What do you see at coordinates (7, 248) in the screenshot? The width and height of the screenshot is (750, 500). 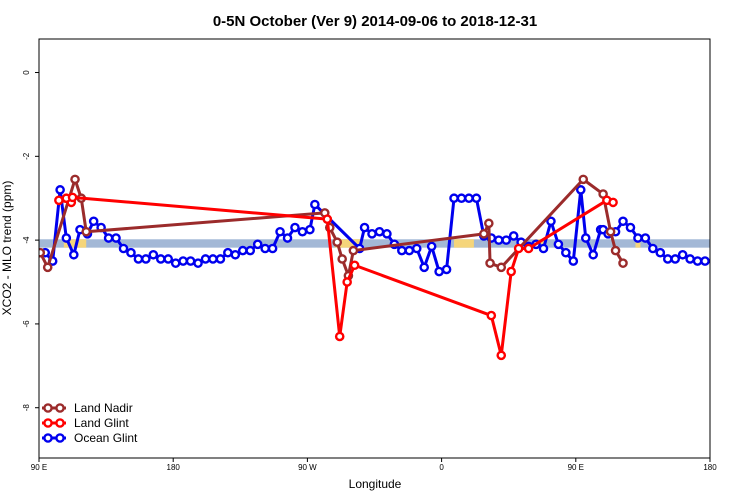 I see `y-axis-label: XCO2 - MLO trend (ppm)` at bounding box center [7, 248].